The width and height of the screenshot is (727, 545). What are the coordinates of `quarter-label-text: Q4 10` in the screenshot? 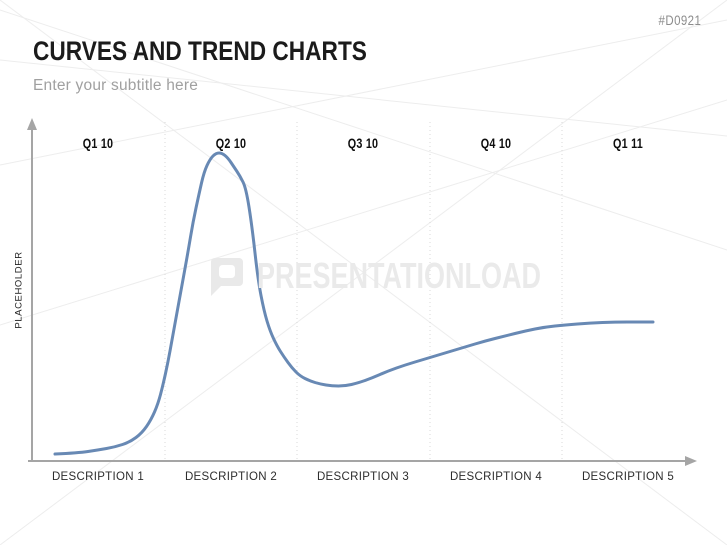 It's located at (496, 143).